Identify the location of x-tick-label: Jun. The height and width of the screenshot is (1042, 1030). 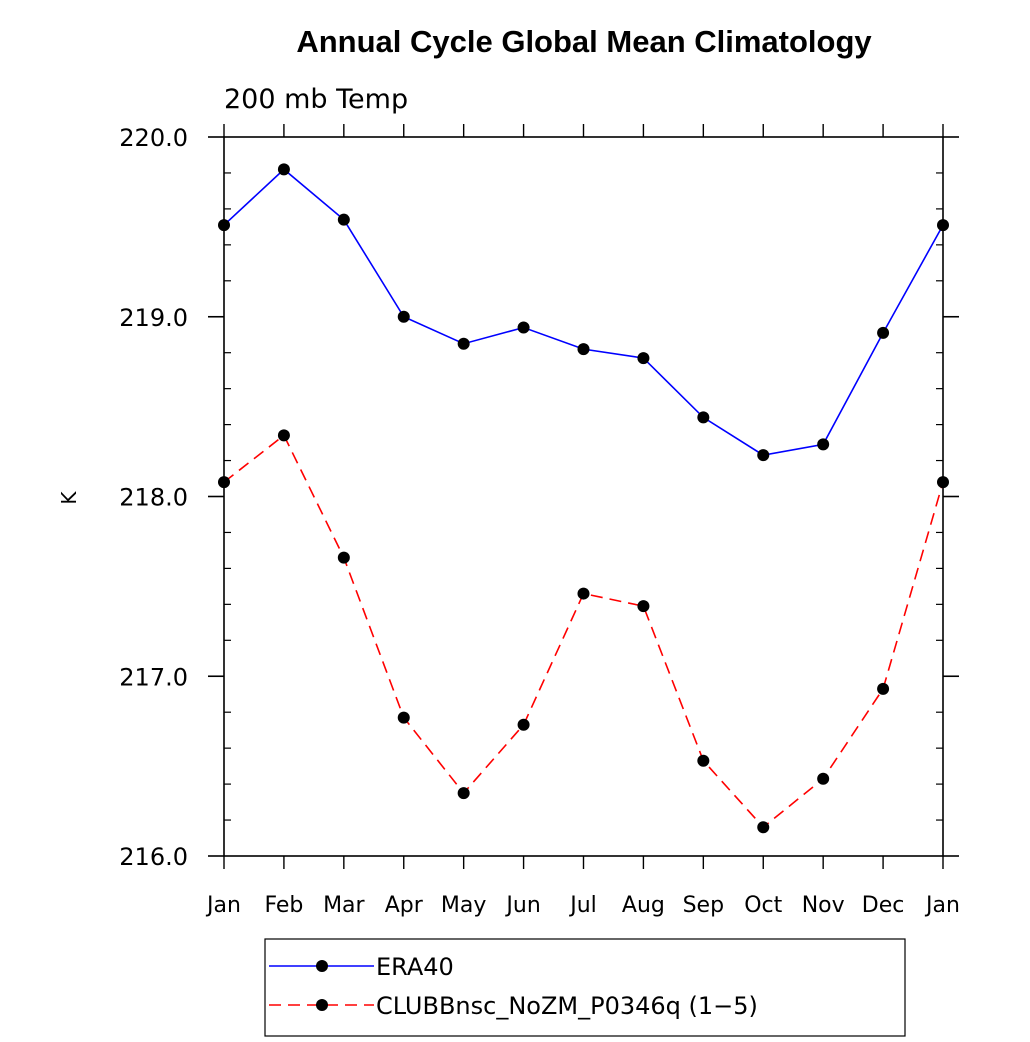
(522, 905).